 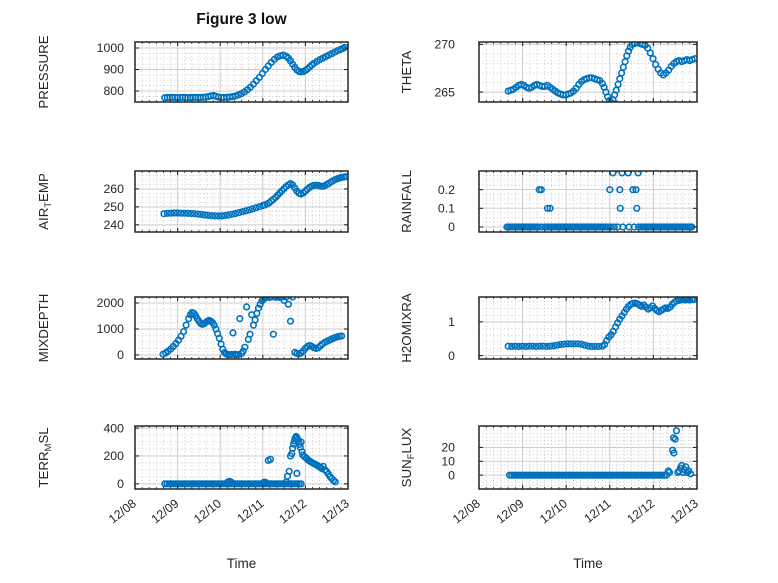 I want to click on subplot-rainfall: 0 0.1 0.2 RAINFALL, so click(x=548, y=202).